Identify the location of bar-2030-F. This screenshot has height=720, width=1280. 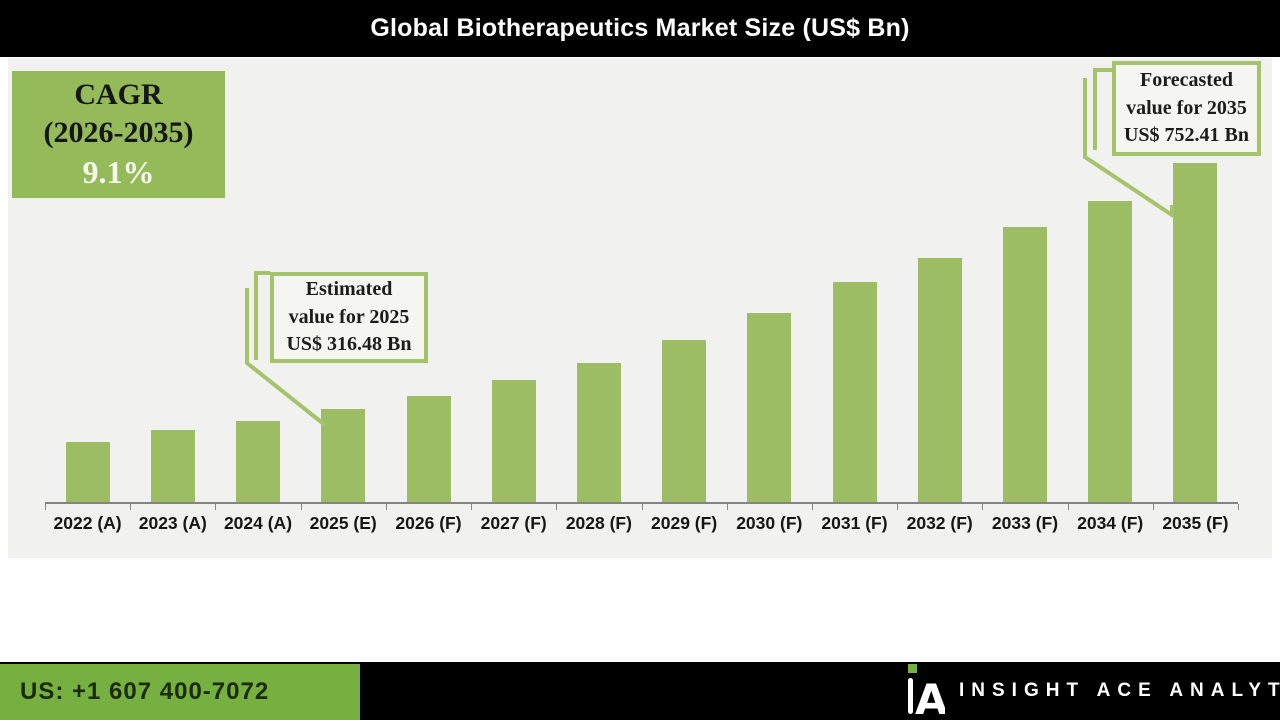
(769, 408).